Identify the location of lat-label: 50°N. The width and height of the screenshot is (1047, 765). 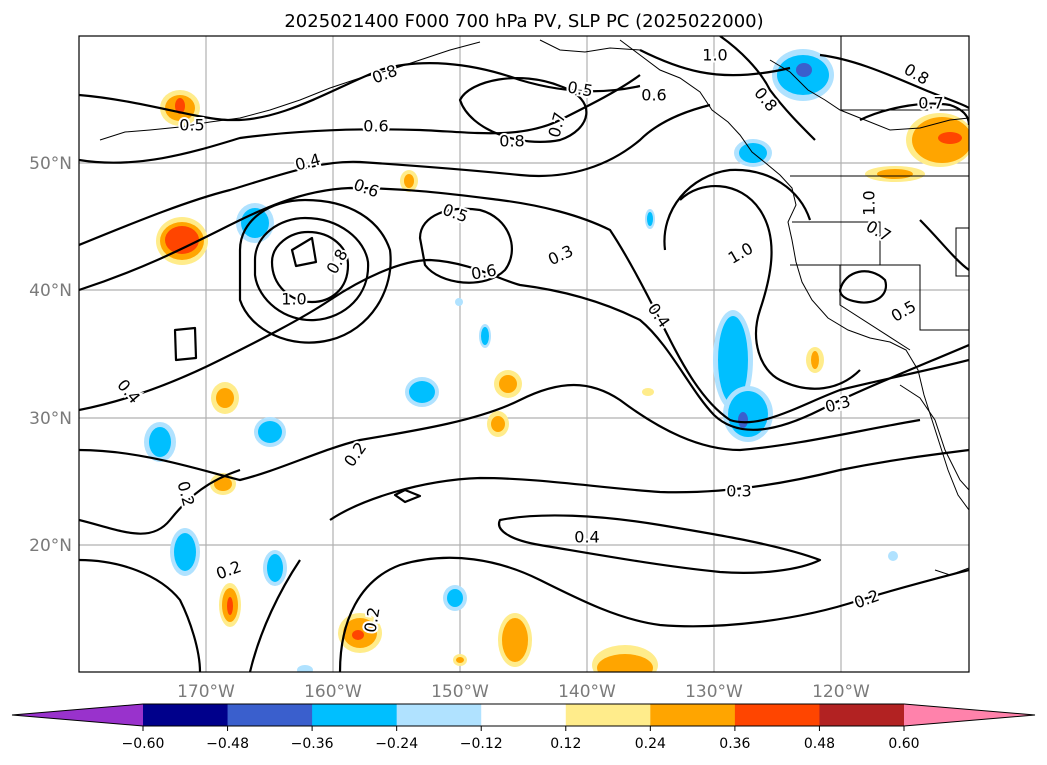
(50, 164).